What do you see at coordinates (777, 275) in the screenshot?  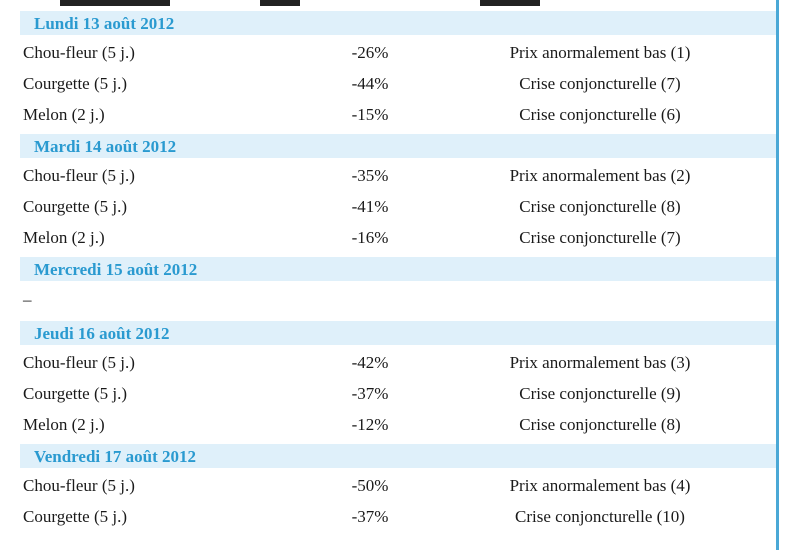 I see `table-right-border` at bounding box center [777, 275].